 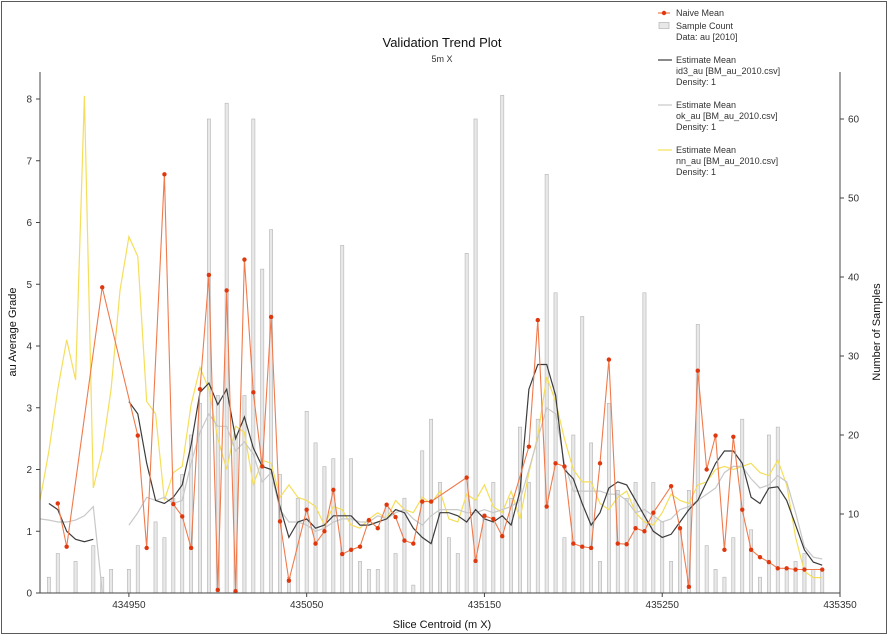 What do you see at coordinates (664, 25) in the screenshot?
I see `legend-count-swatch` at bounding box center [664, 25].